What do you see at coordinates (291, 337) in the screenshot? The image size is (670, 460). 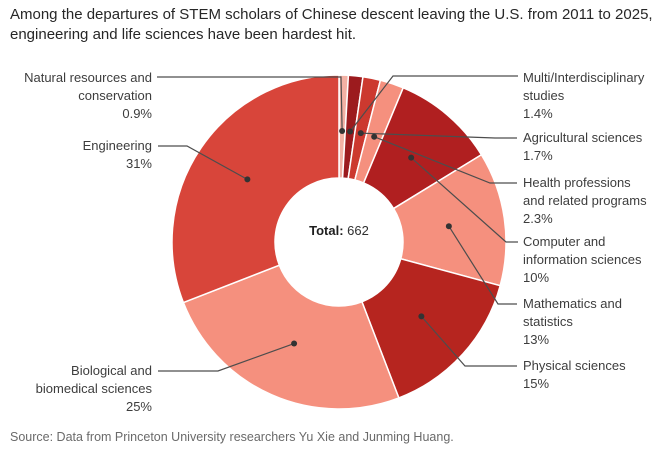 I see `pie-slice-biological-and-biomedical-sciences` at bounding box center [291, 337].